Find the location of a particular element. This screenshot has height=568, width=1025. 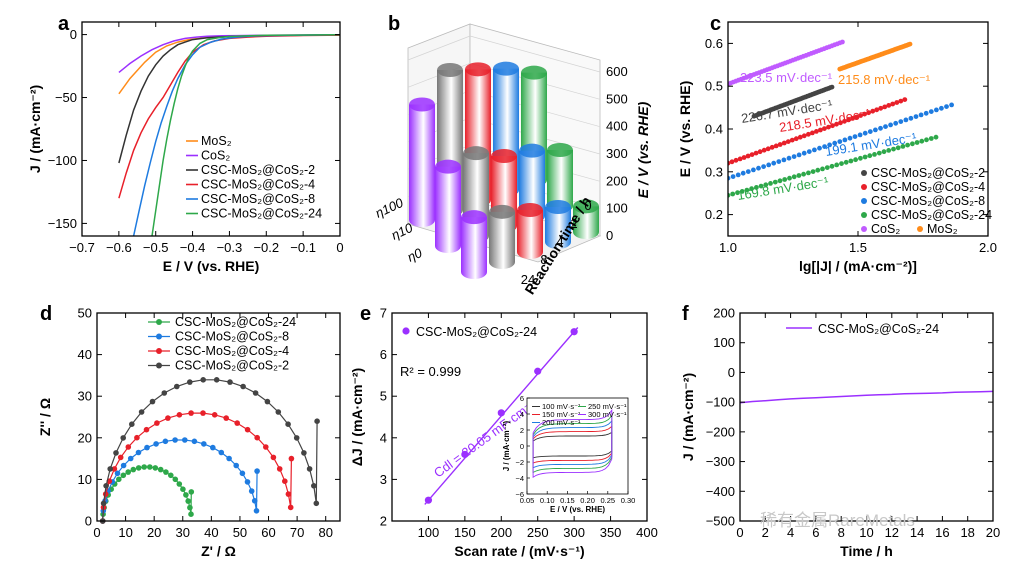

y-tick-label: 10 is located at coordinates (85, 479).